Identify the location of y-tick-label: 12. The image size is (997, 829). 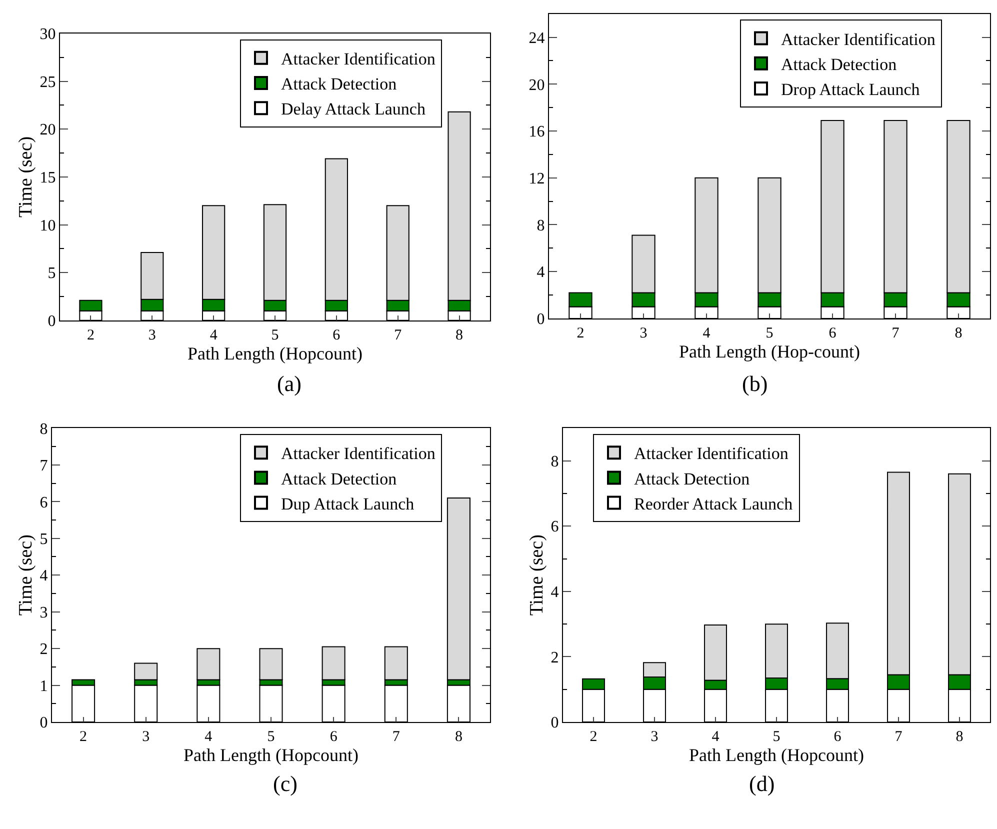
(536, 179).